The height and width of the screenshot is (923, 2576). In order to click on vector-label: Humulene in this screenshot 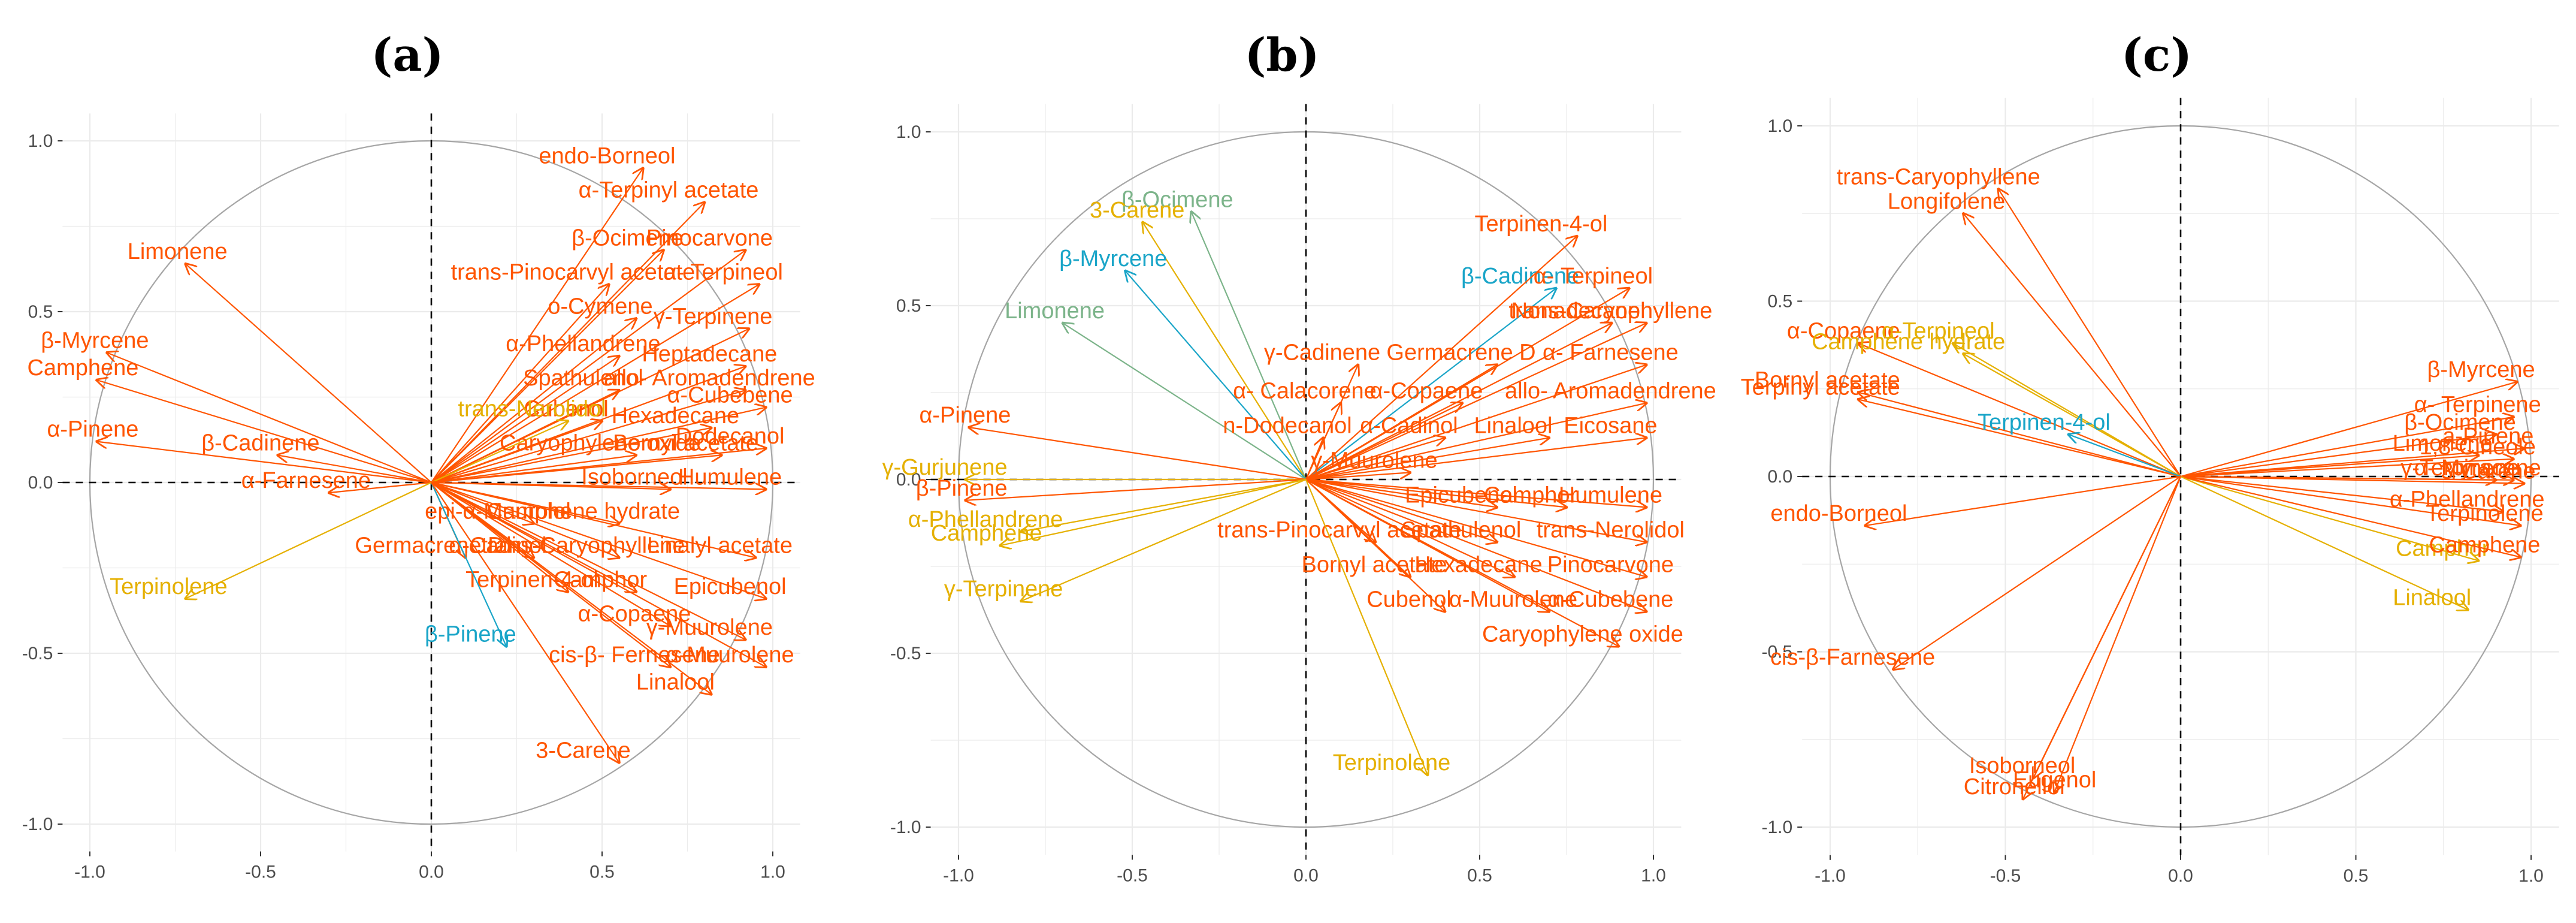, I will do `click(730, 477)`.